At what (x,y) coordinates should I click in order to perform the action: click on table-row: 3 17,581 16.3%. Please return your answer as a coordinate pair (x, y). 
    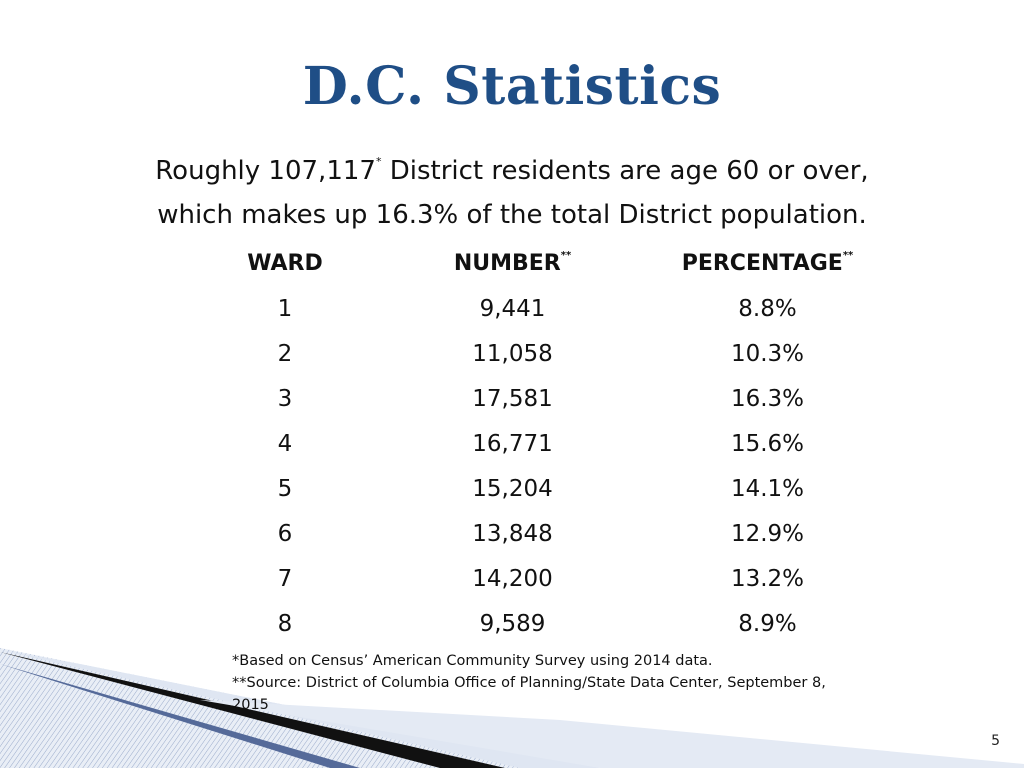
    Looking at the image, I should click on (540, 398).